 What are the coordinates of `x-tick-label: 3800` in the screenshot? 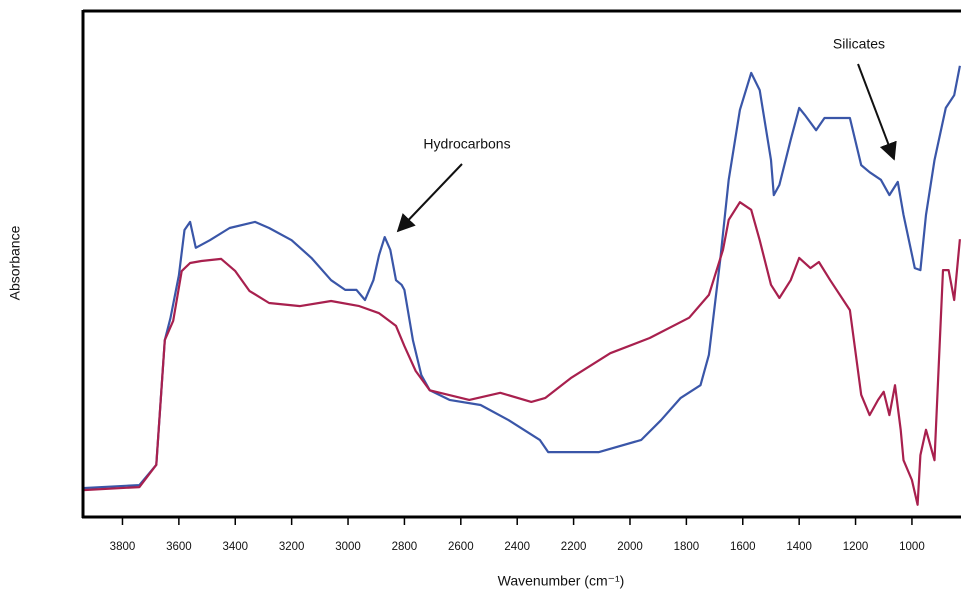 It's located at (123, 547).